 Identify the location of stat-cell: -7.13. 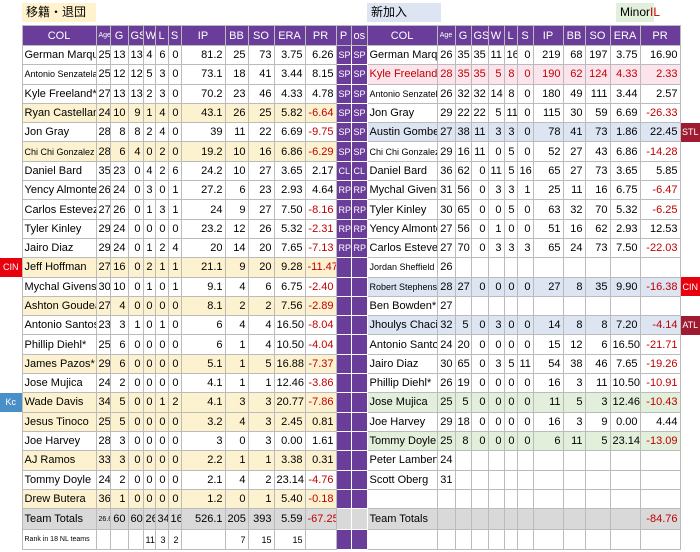
(320, 248).